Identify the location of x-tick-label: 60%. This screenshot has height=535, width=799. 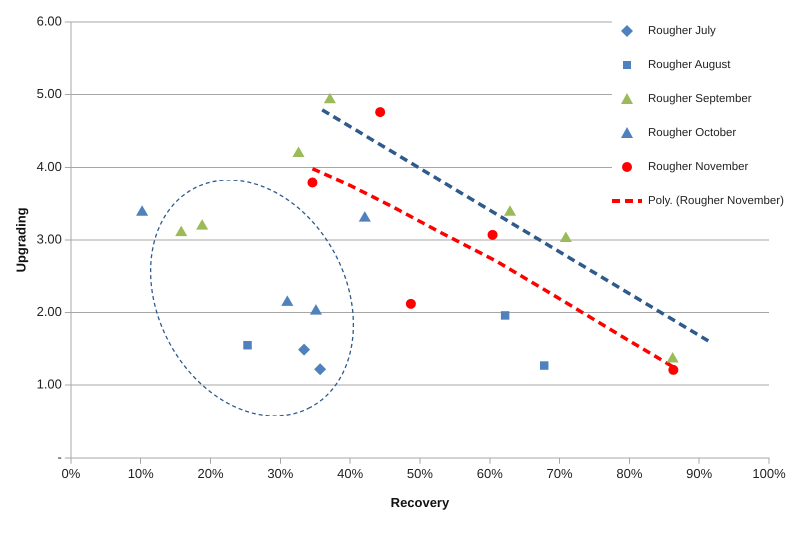
(490, 474).